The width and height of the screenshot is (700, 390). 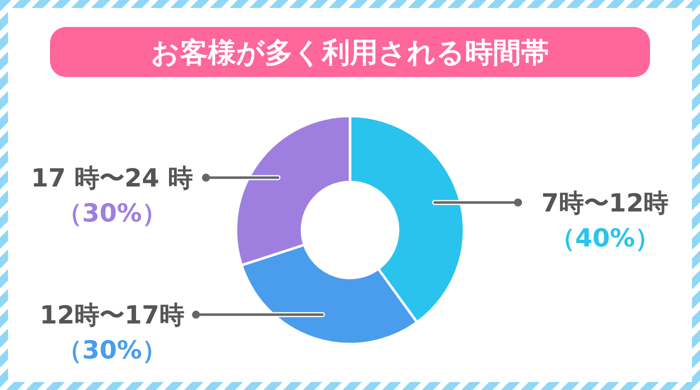 I want to click on chart-title: お客様が多く利用される時間帯, so click(x=350, y=52).